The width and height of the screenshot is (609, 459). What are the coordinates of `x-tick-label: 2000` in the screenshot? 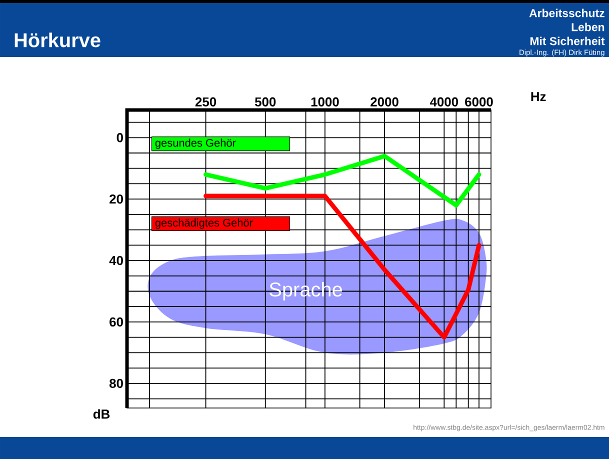 It's located at (384, 101).